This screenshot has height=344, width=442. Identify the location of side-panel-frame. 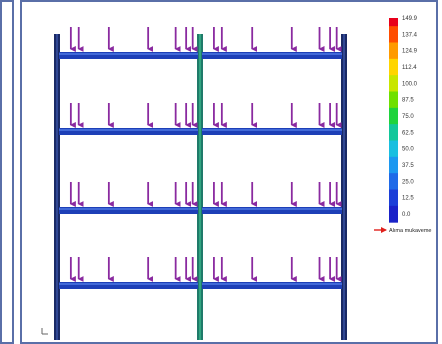
(7, 172).